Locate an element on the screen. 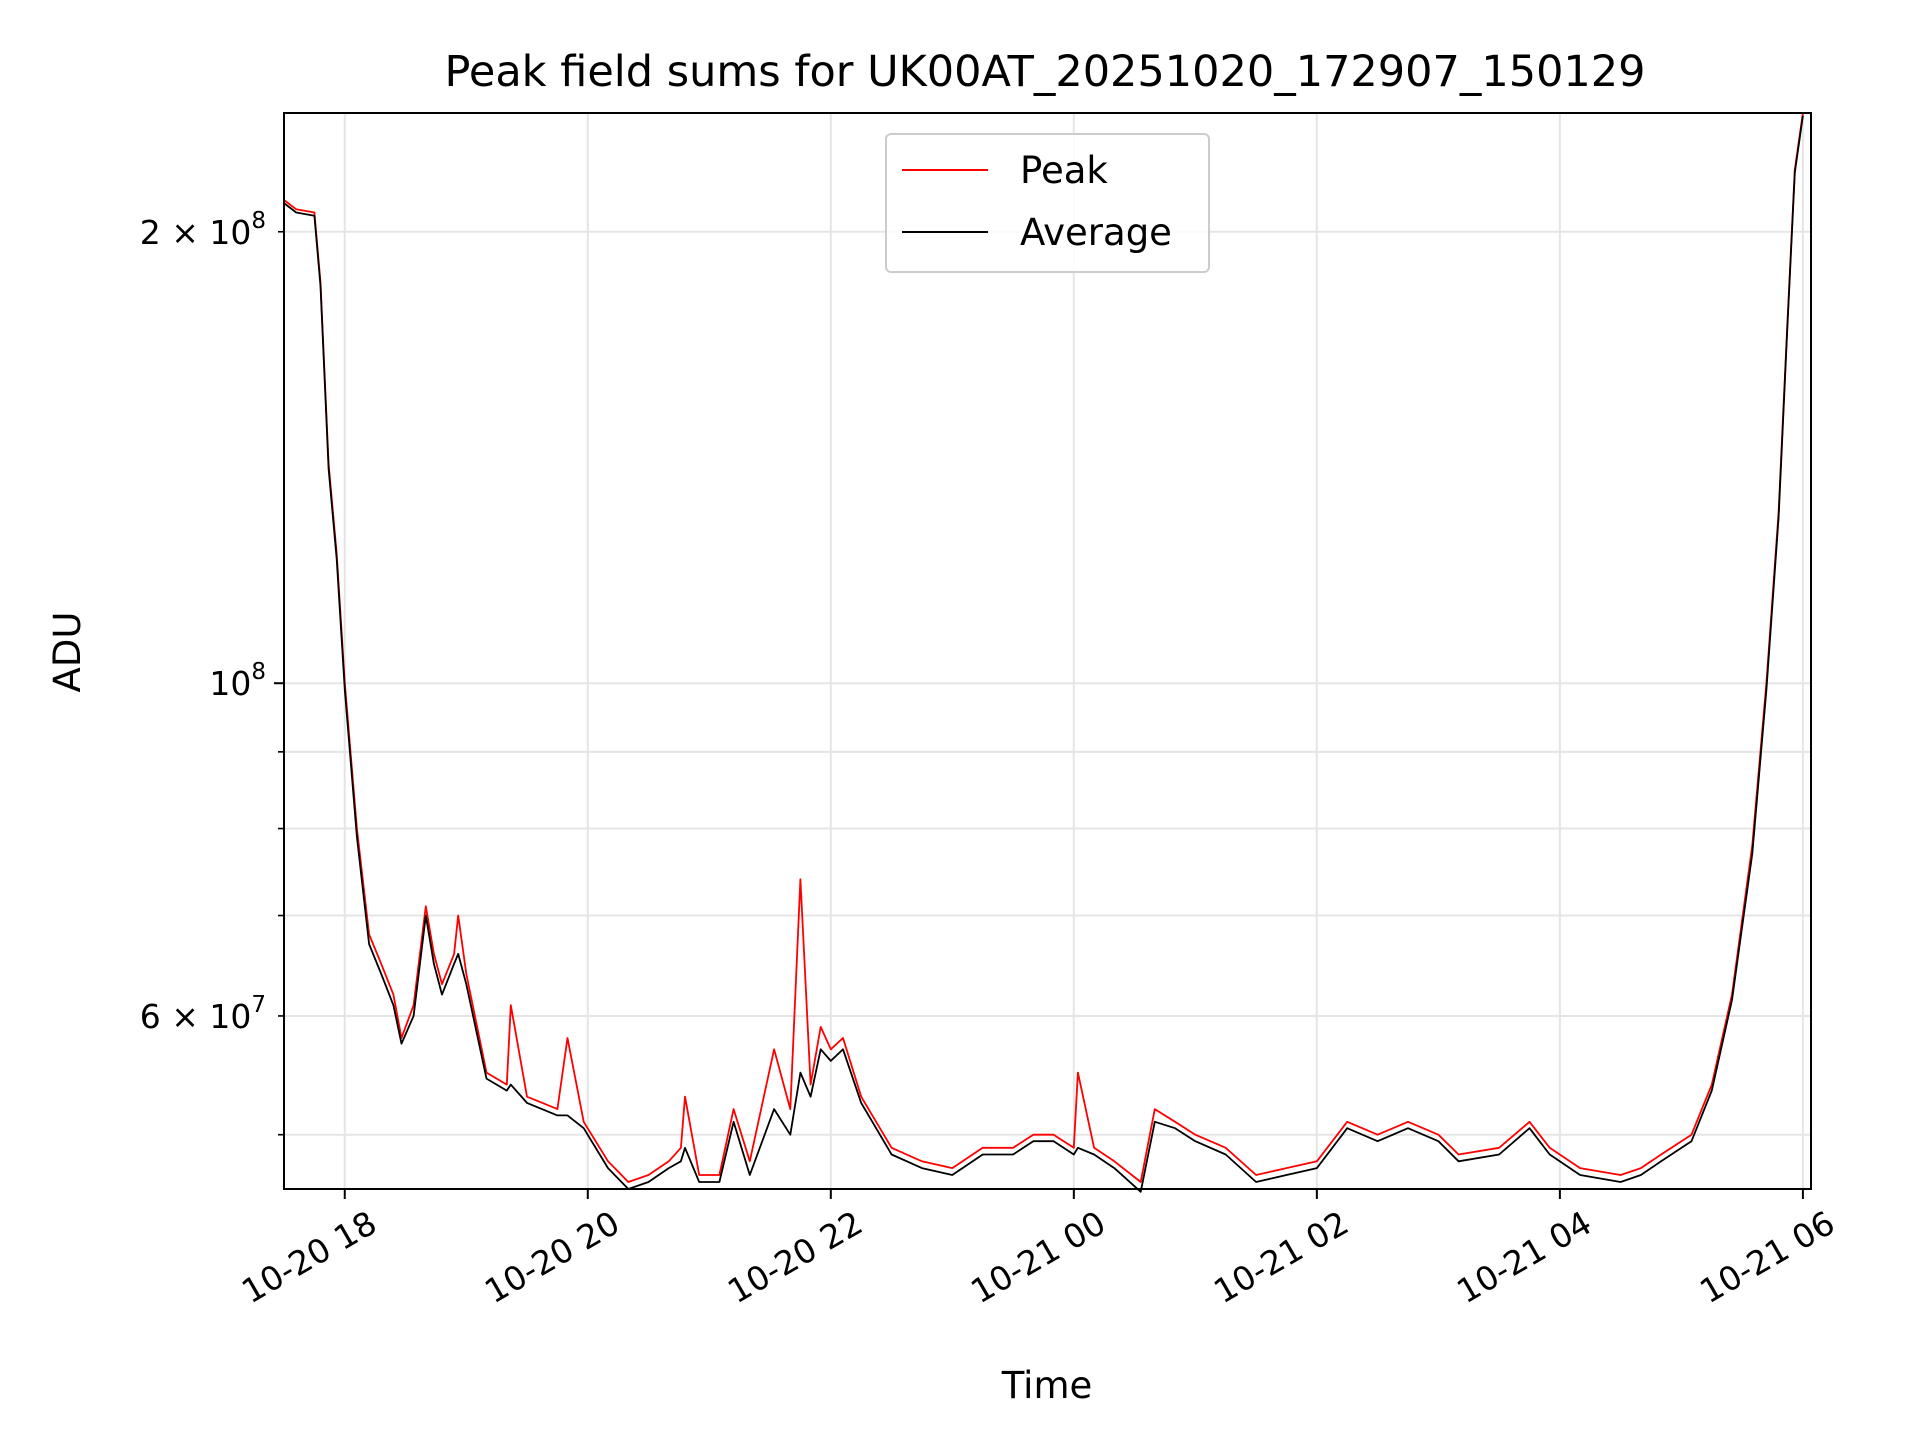 Image resolution: width=1920 pixels, height=1440 pixels. y-tick-label: 2 × 108 is located at coordinates (203, 230).